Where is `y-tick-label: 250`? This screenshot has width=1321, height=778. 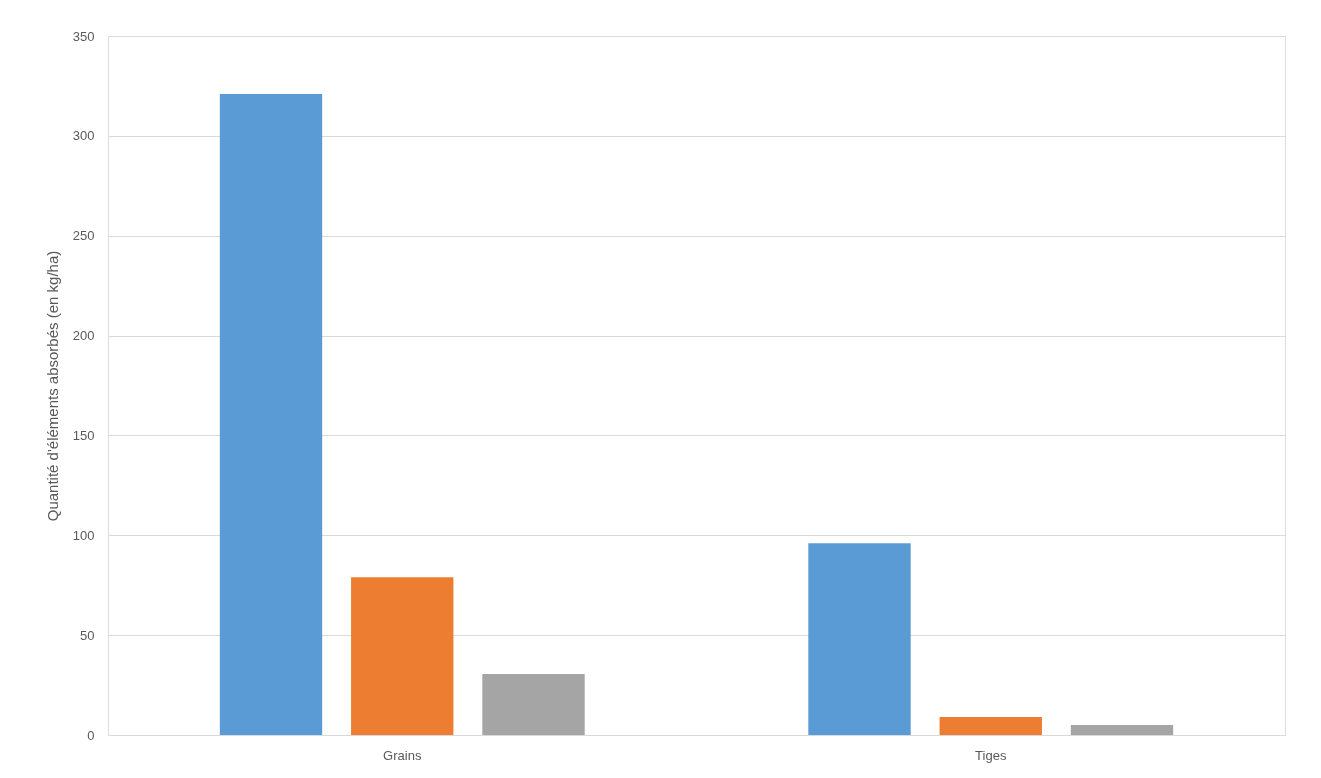 y-tick-label: 250 is located at coordinates (83, 236).